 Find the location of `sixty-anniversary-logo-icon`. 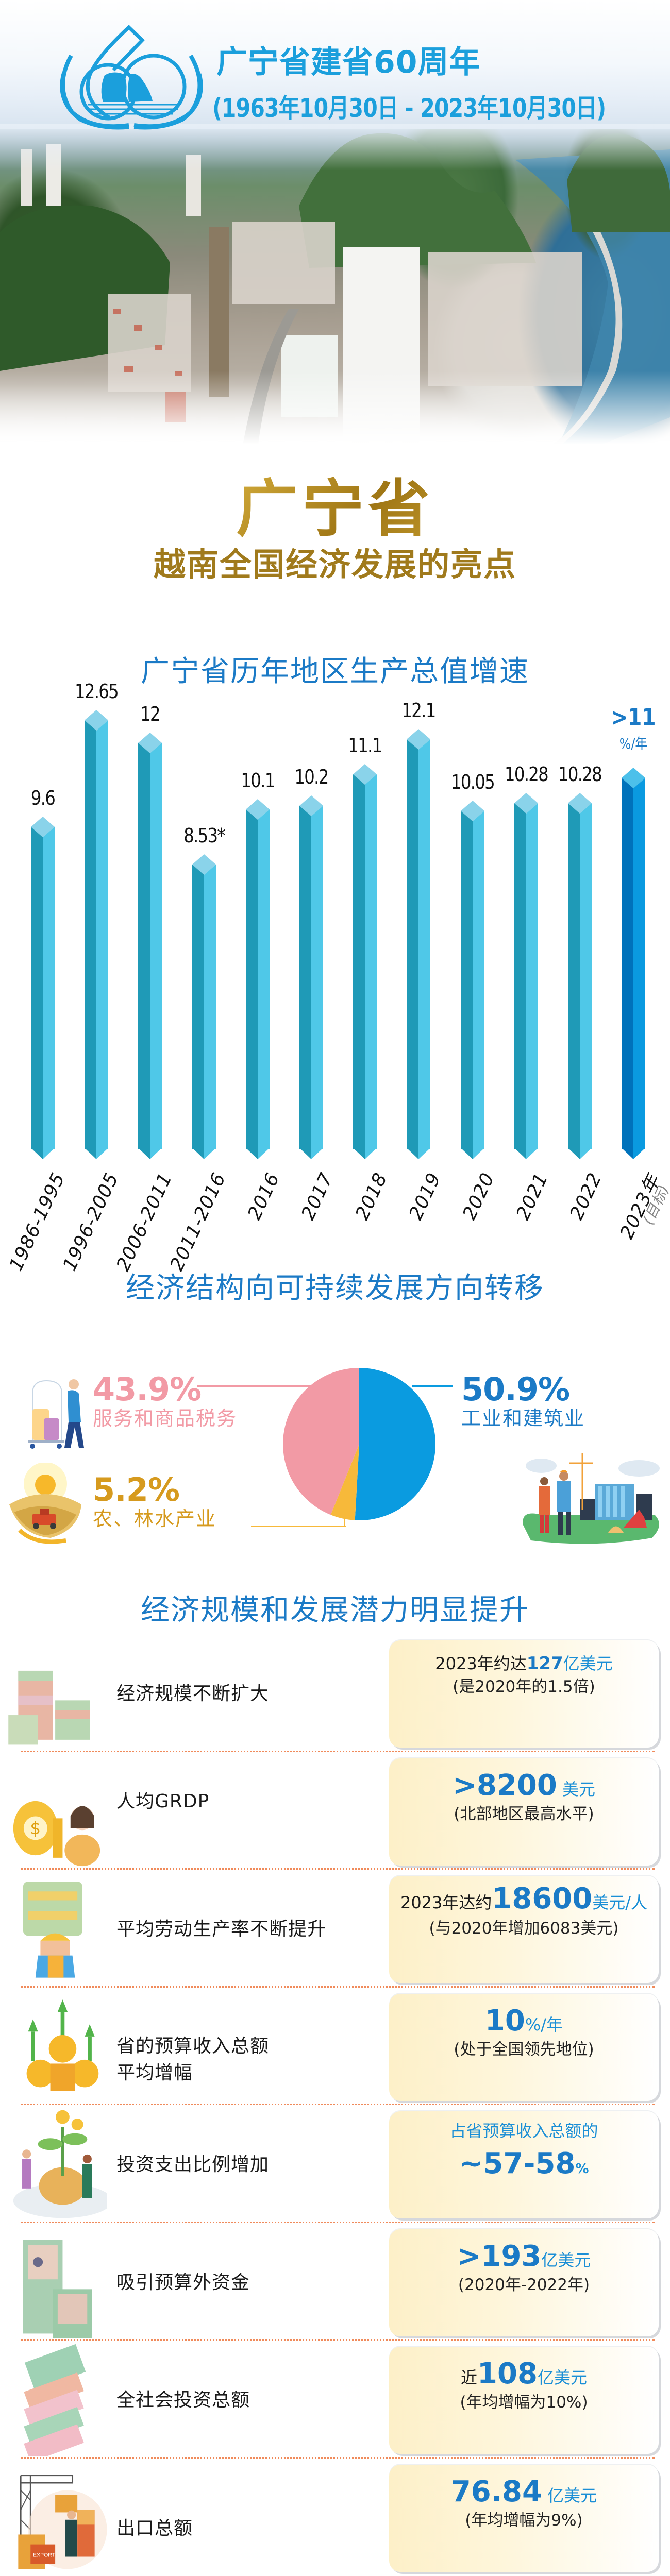

sixty-anniversary-logo-icon is located at coordinates (131, 77).